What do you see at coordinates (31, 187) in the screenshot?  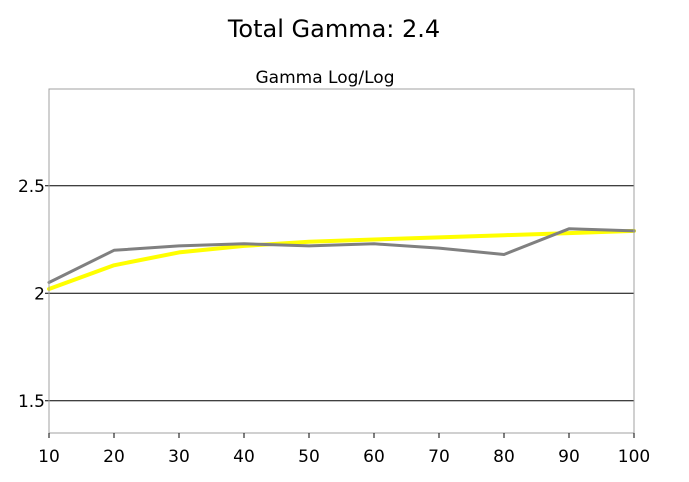 I see `y-tick-label: 2.5` at bounding box center [31, 187].